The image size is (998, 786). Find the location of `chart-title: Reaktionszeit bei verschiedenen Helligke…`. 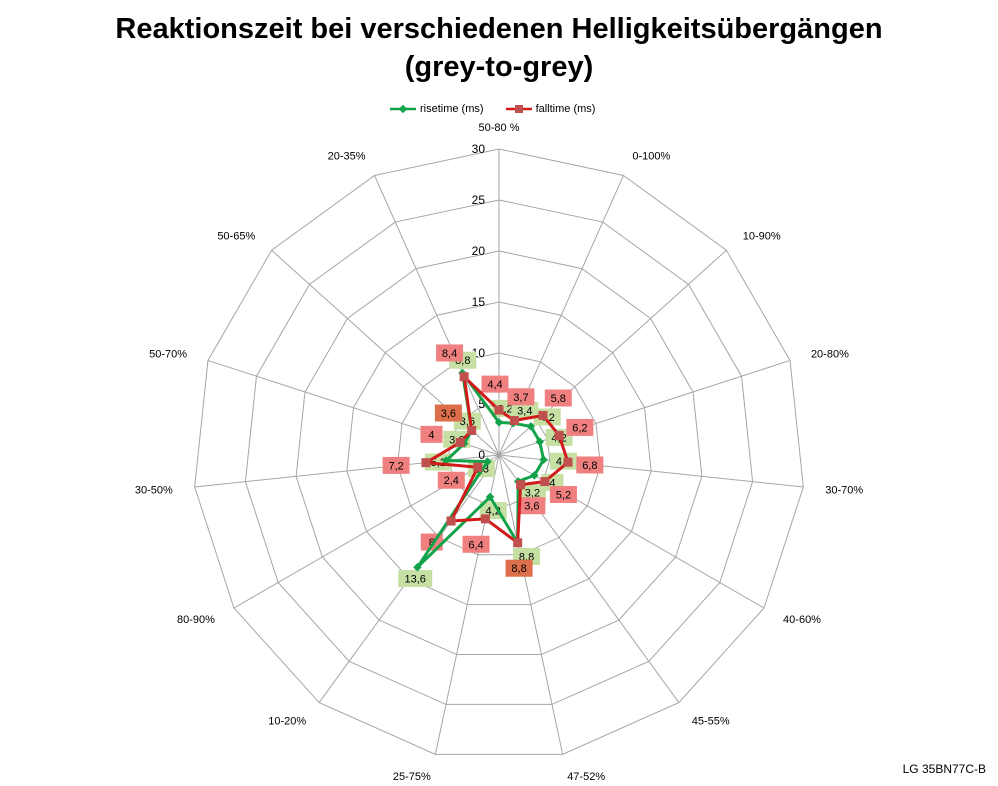

chart-title: Reaktionszeit bei verschiedenen Helligke… is located at coordinates (499, 48).